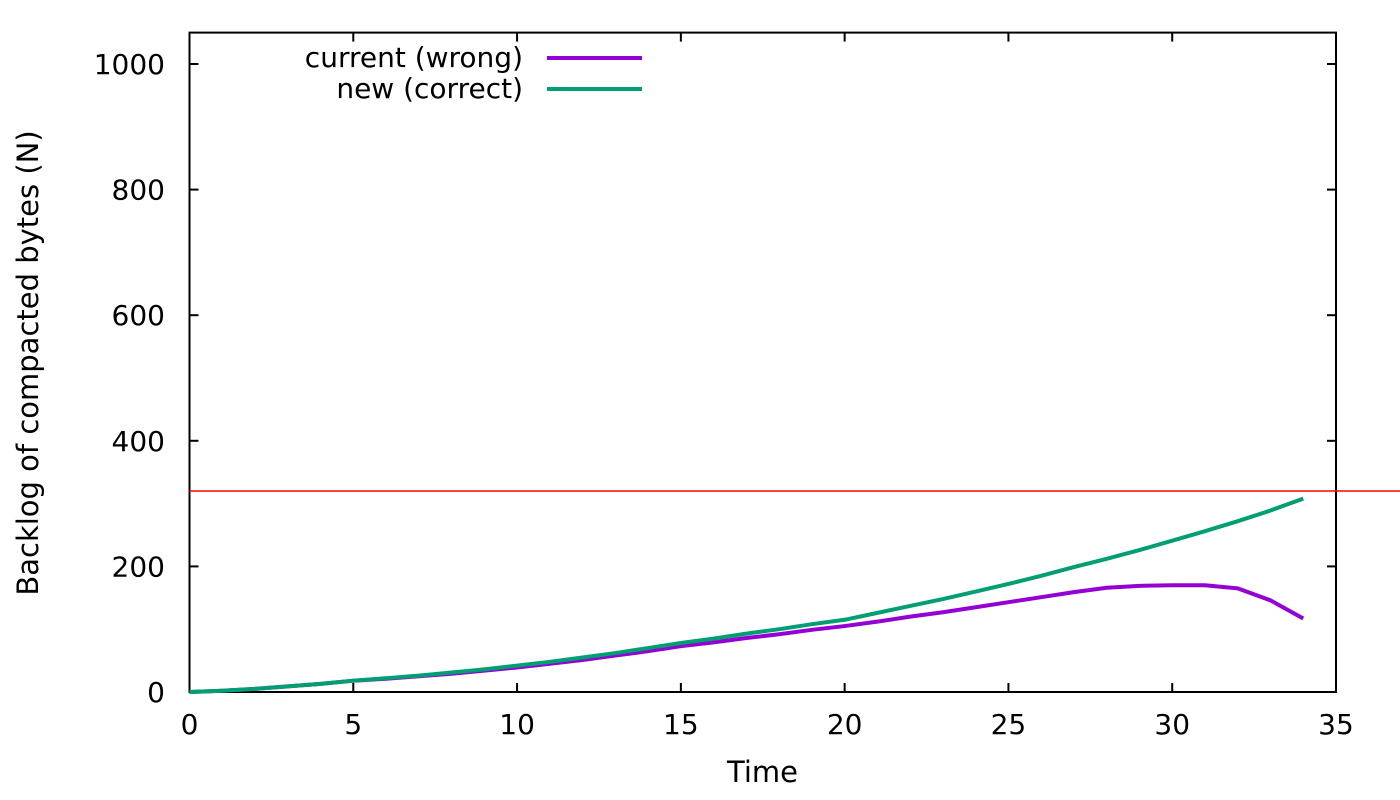 The width and height of the screenshot is (1400, 800). I want to click on y-tick-label-200: 200, so click(138, 566).